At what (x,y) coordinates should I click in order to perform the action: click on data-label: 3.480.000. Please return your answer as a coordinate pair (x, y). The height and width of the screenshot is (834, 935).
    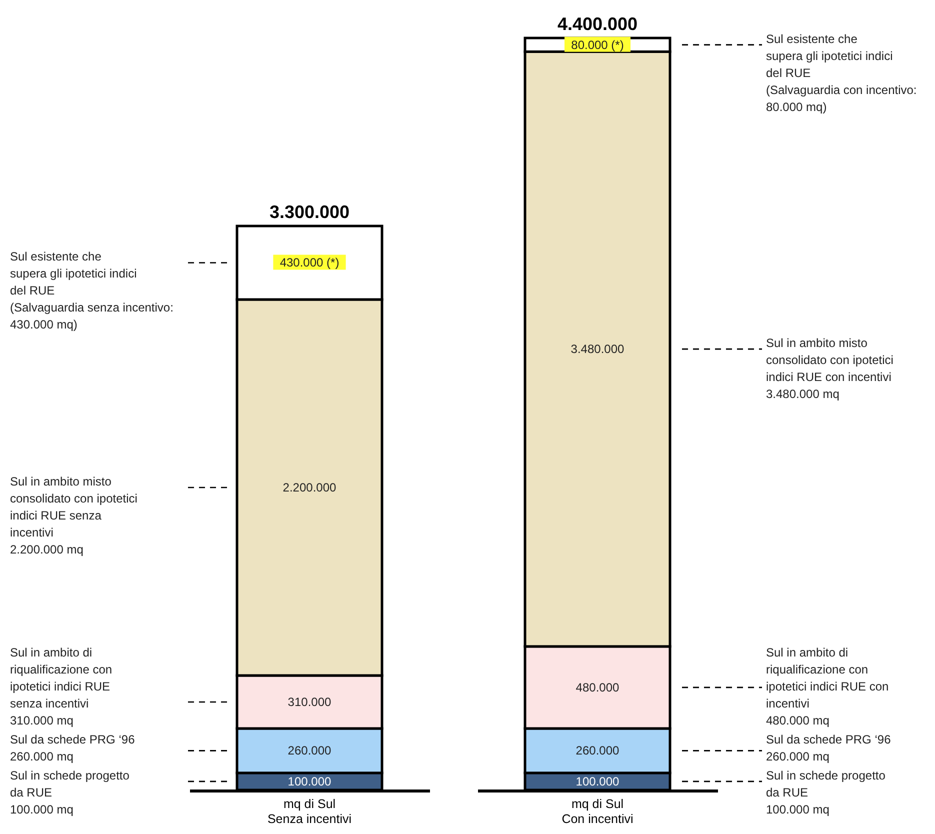
    Looking at the image, I should click on (597, 349).